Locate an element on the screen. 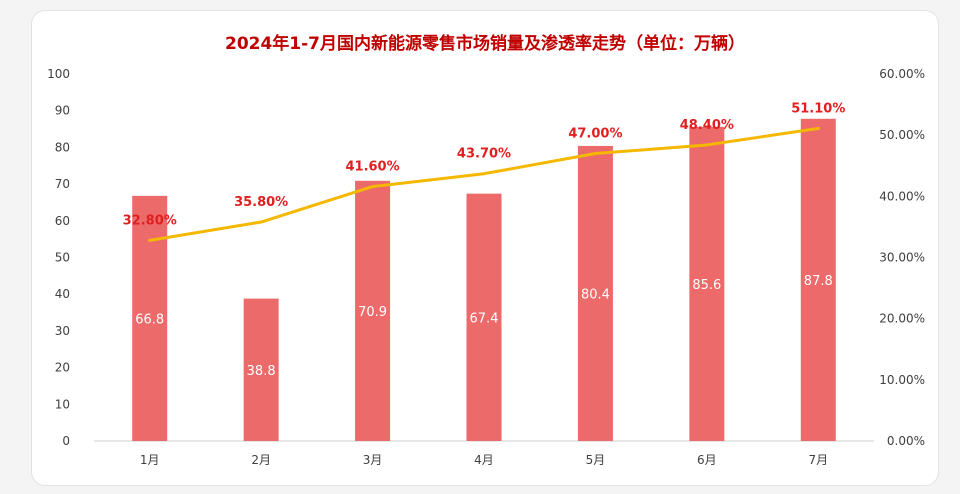 This screenshot has width=960, height=494. left-y-tick: 20 is located at coordinates (62, 368).